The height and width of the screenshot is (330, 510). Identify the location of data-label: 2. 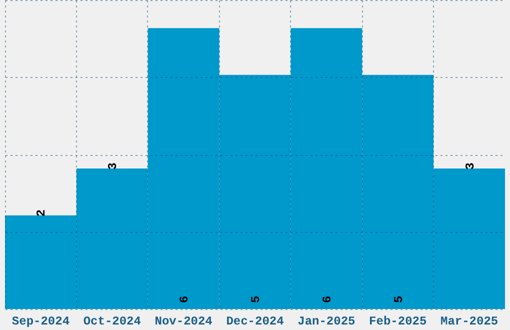
(41, 213).